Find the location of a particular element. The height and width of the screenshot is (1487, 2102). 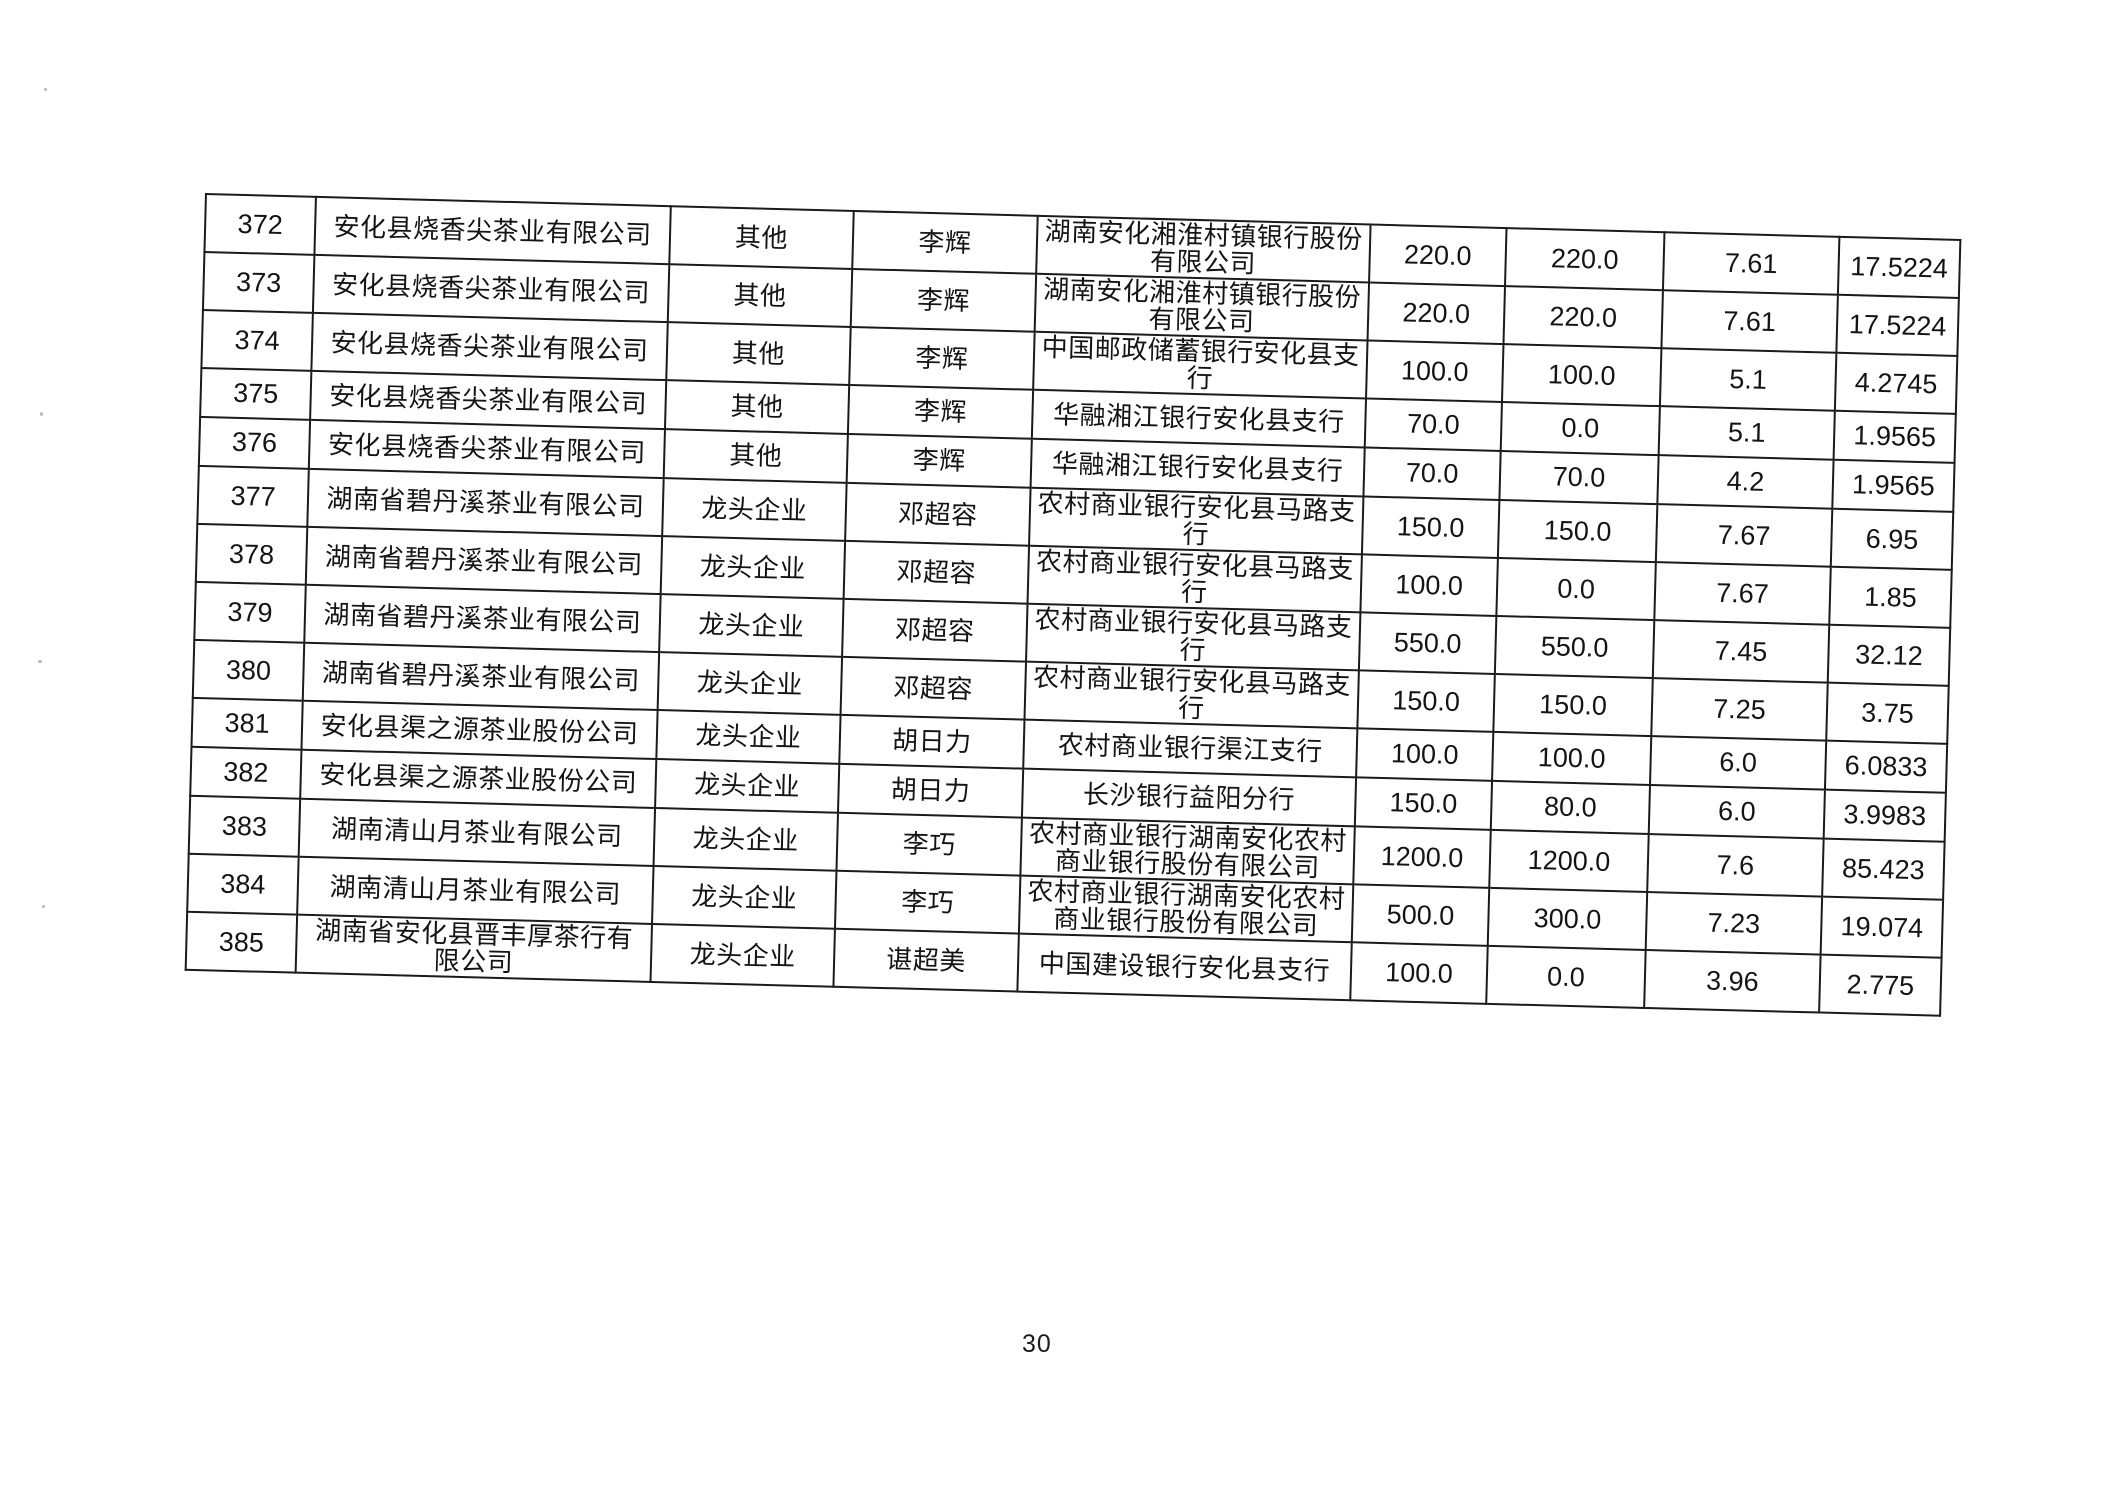

cell-num3: 7.61 is located at coordinates (1749, 321).